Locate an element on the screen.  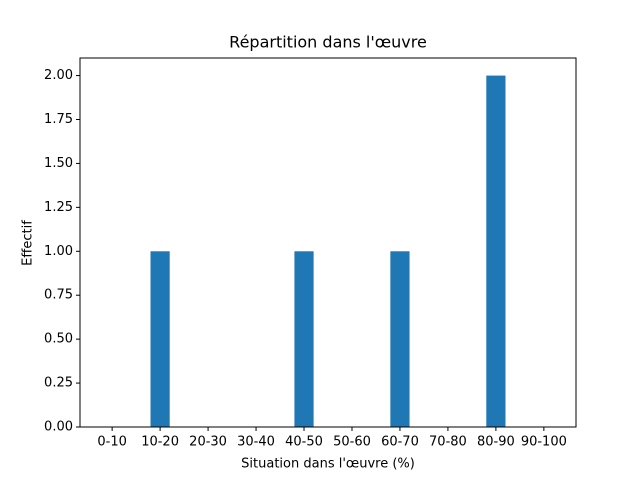
x-tick-label: 10-20 is located at coordinates (160, 442).